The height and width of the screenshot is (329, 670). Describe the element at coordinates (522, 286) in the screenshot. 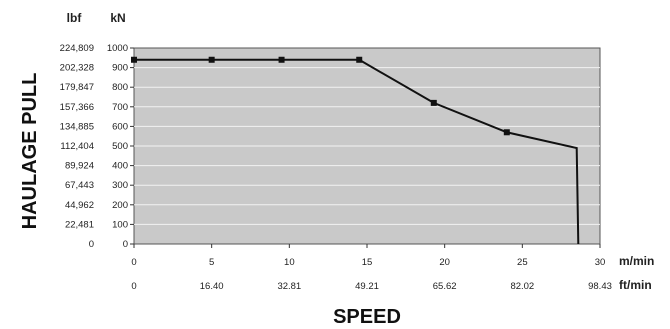

I see `x-tick-label-ft-min: 82.02` at that location.